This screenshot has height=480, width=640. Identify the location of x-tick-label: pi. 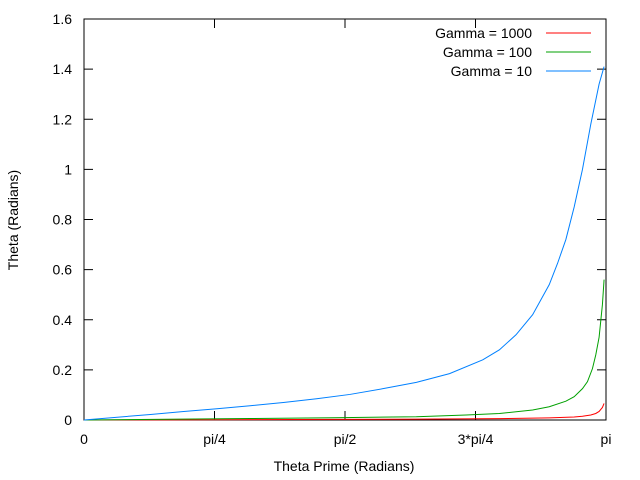
(606, 439).